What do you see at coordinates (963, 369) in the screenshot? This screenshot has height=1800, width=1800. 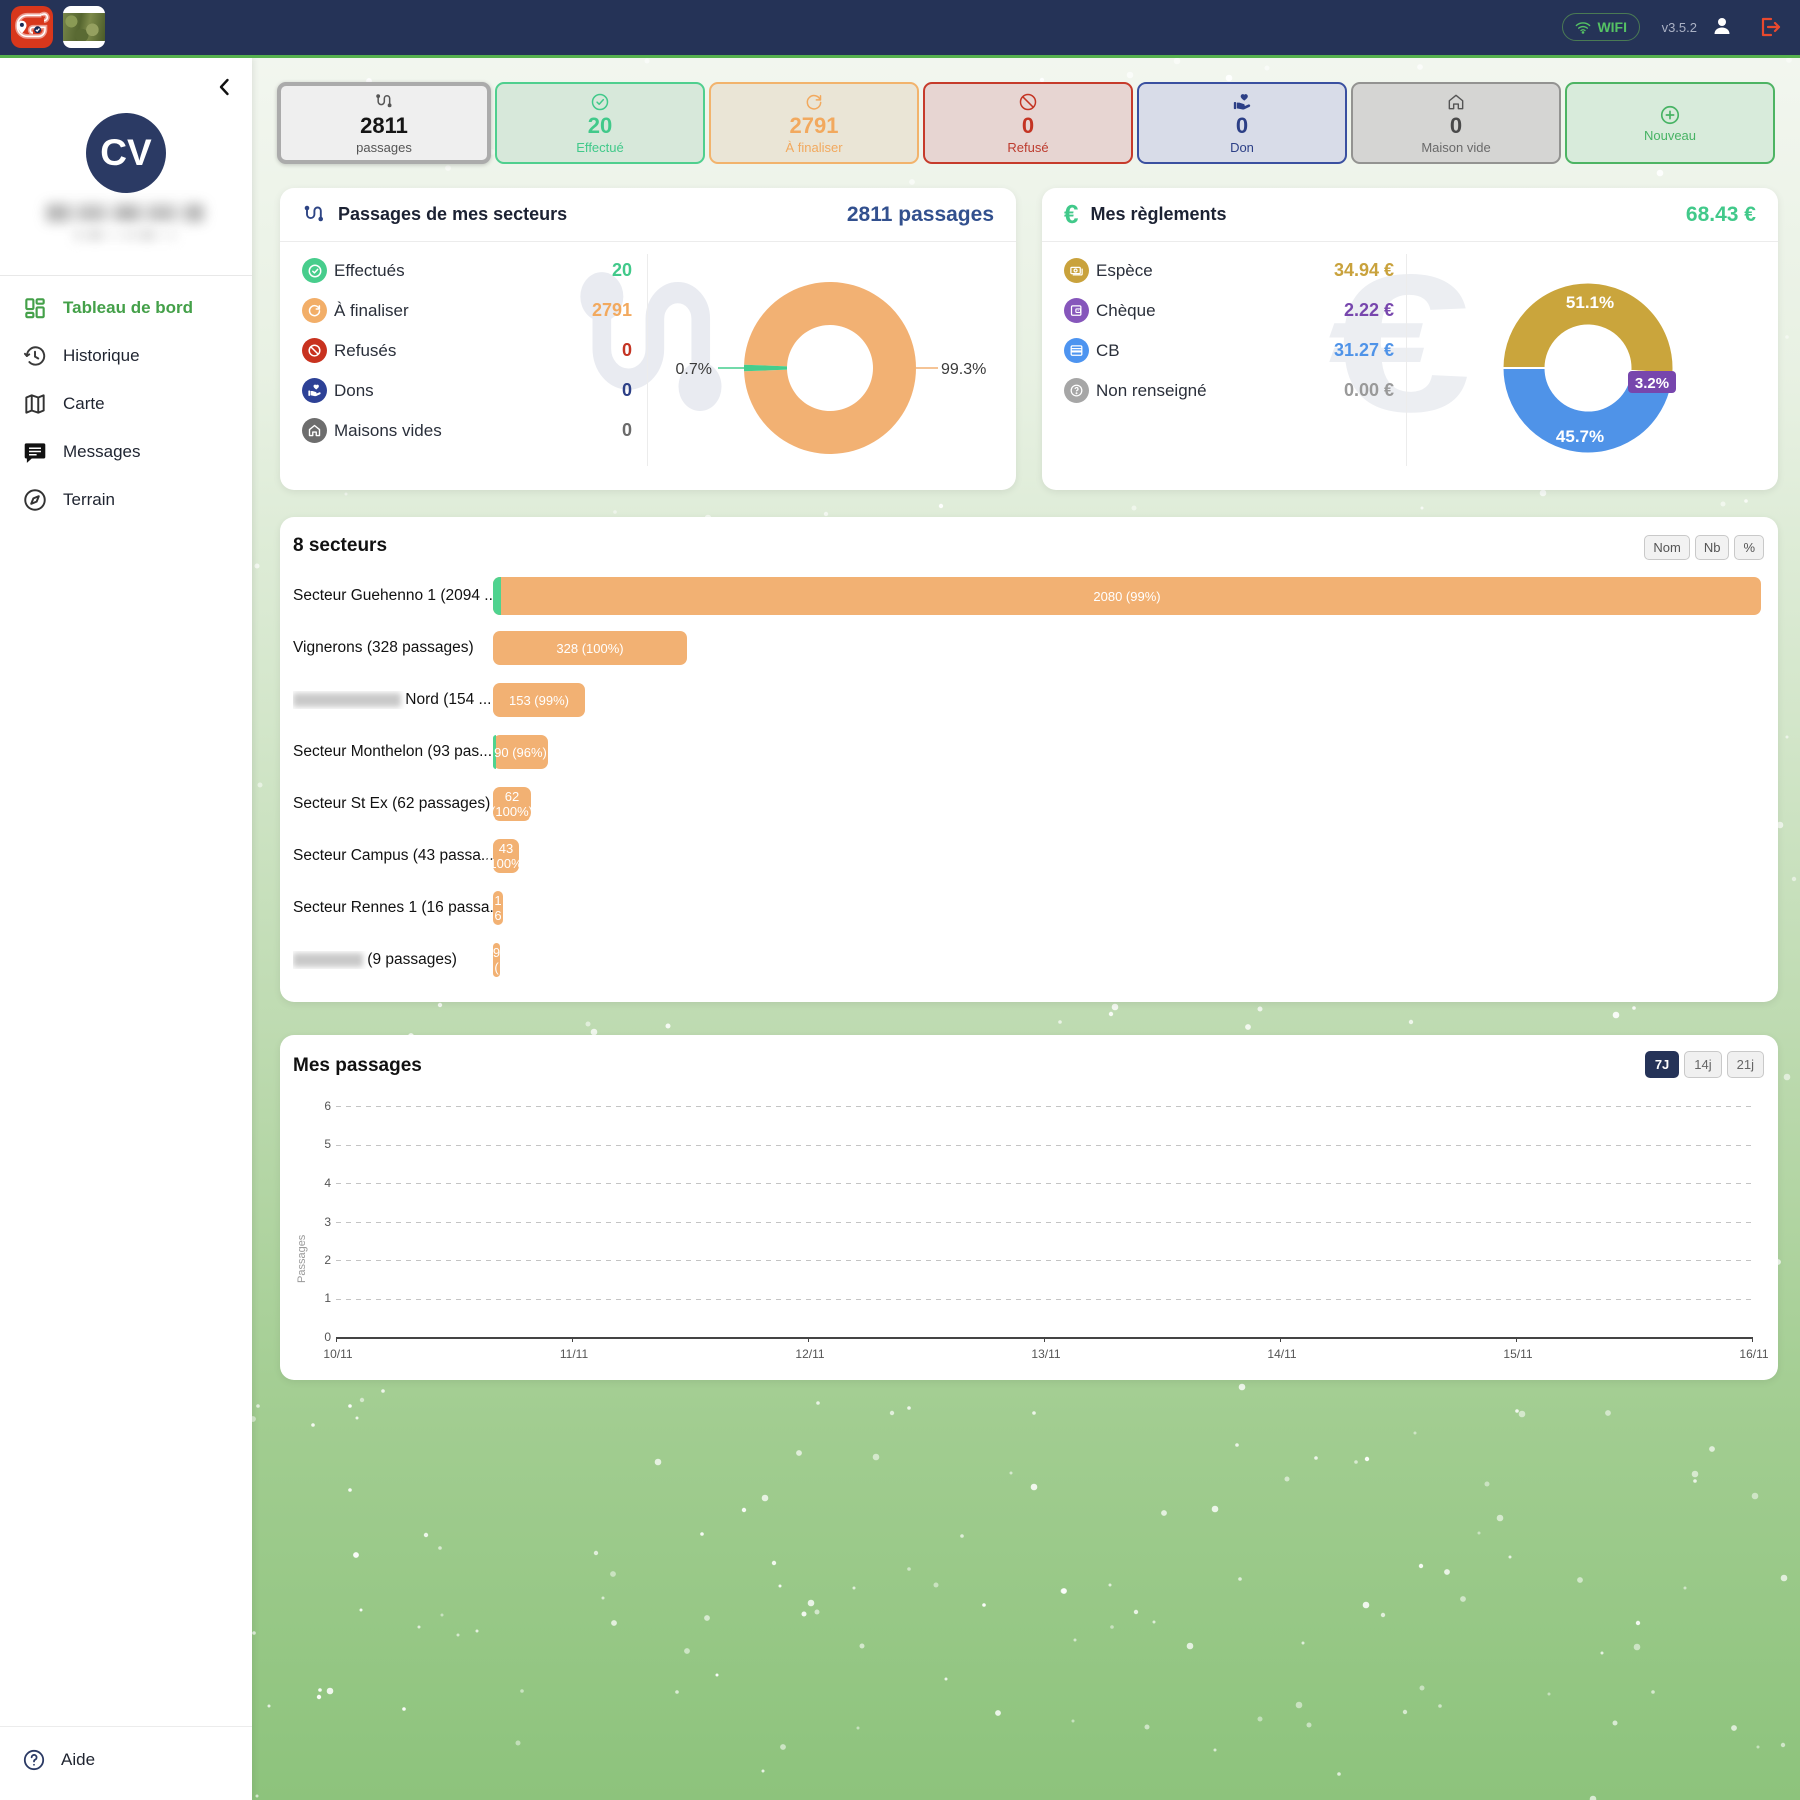 I see `svg-text: 99.3%` at bounding box center [963, 369].